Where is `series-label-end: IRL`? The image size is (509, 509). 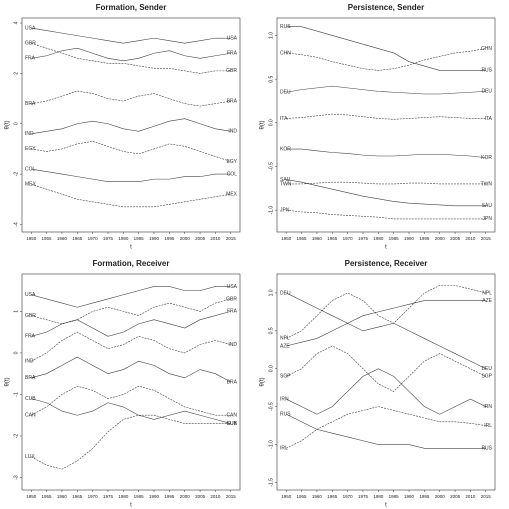 series-label-end: IRL is located at coordinates (488, 426).